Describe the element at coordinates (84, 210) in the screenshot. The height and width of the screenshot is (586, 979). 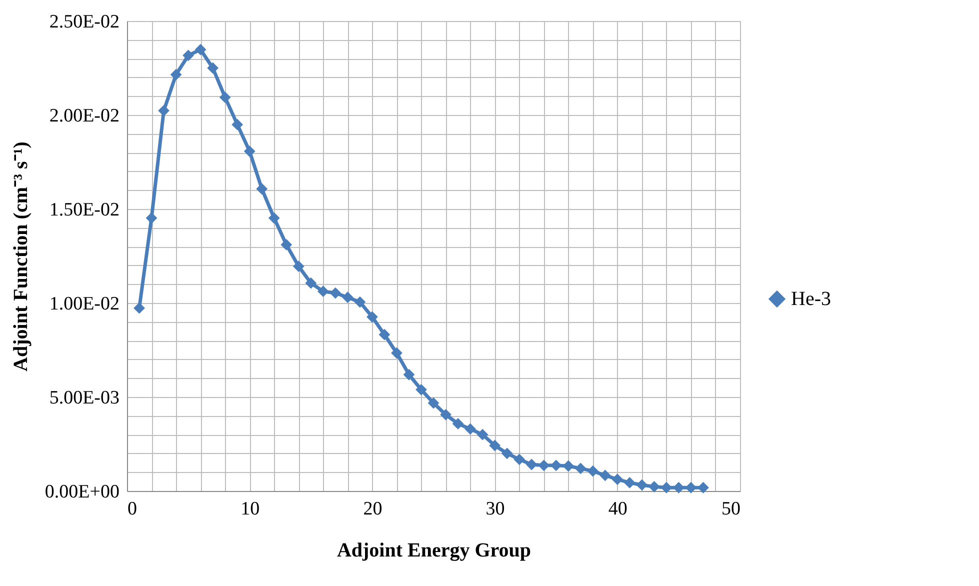
I see `y-tick-label: 1.50E-02` at that location.